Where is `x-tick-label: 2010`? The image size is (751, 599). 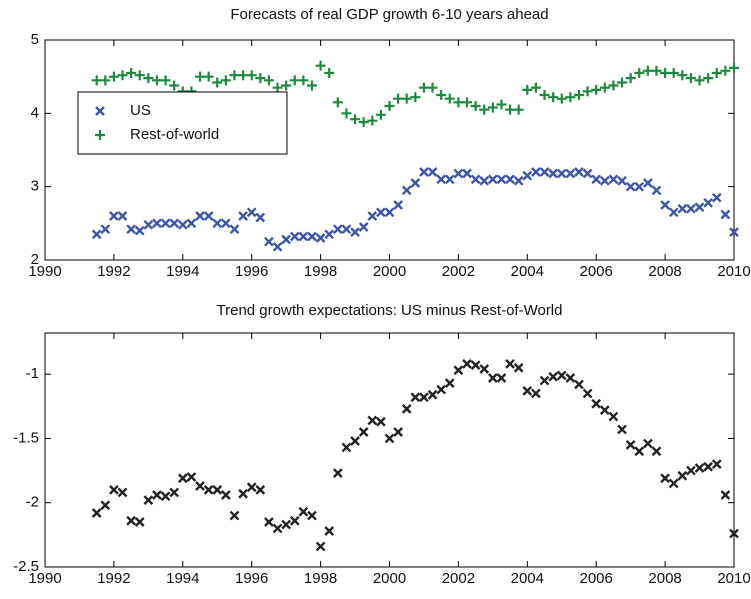 x-tick-label: 2010 is located at coordinates (733, 271).